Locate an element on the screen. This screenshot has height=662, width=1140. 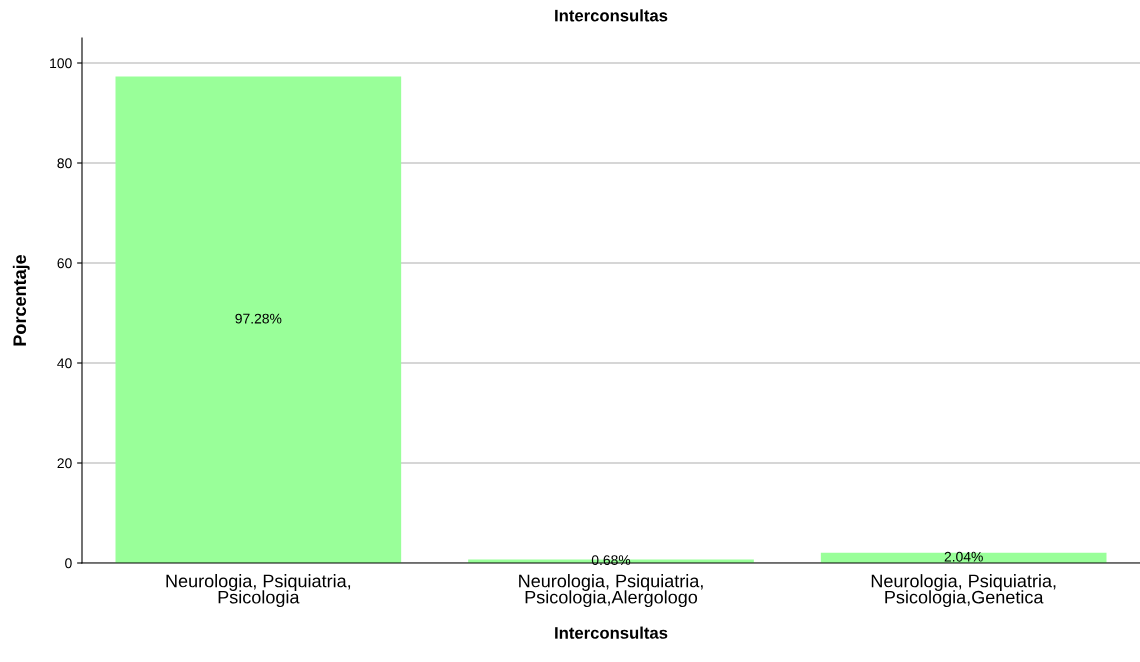
y-axis-title: Porcentaje is located at coordinates (21, 300).